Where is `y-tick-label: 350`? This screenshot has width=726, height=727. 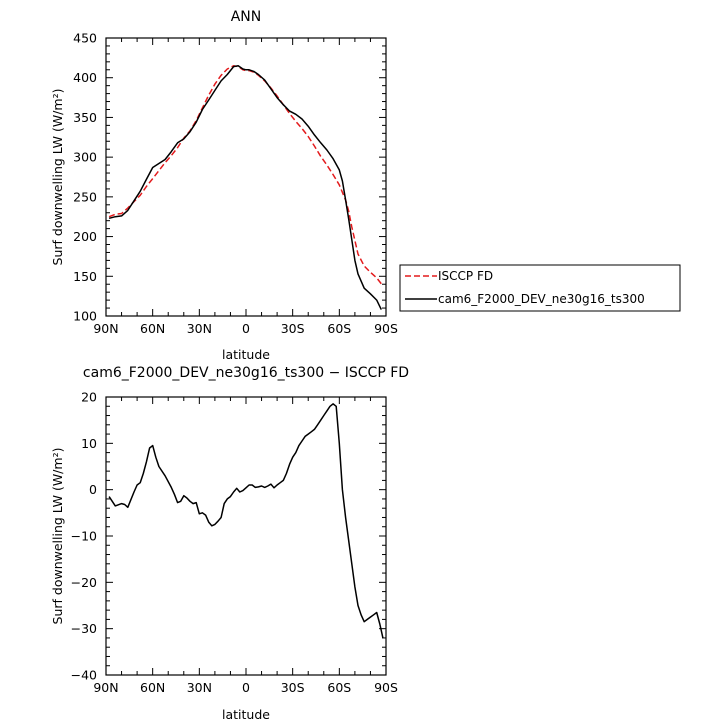
y-tick-label: 350 is located at coordinates (85, 117).